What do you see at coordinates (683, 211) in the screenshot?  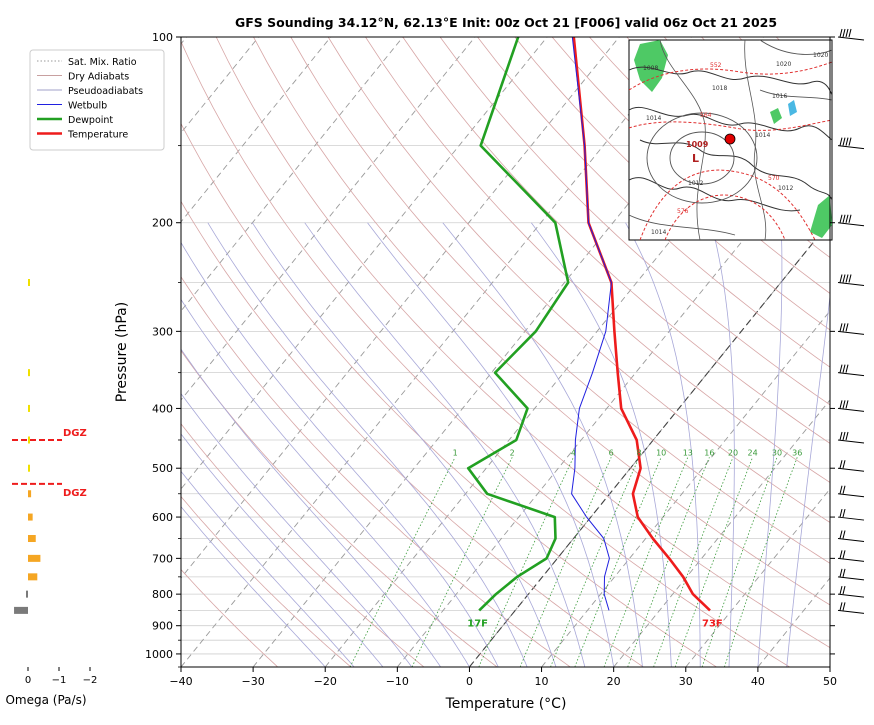 I see `map-height-label: 576` at bounding box center [683, 211].